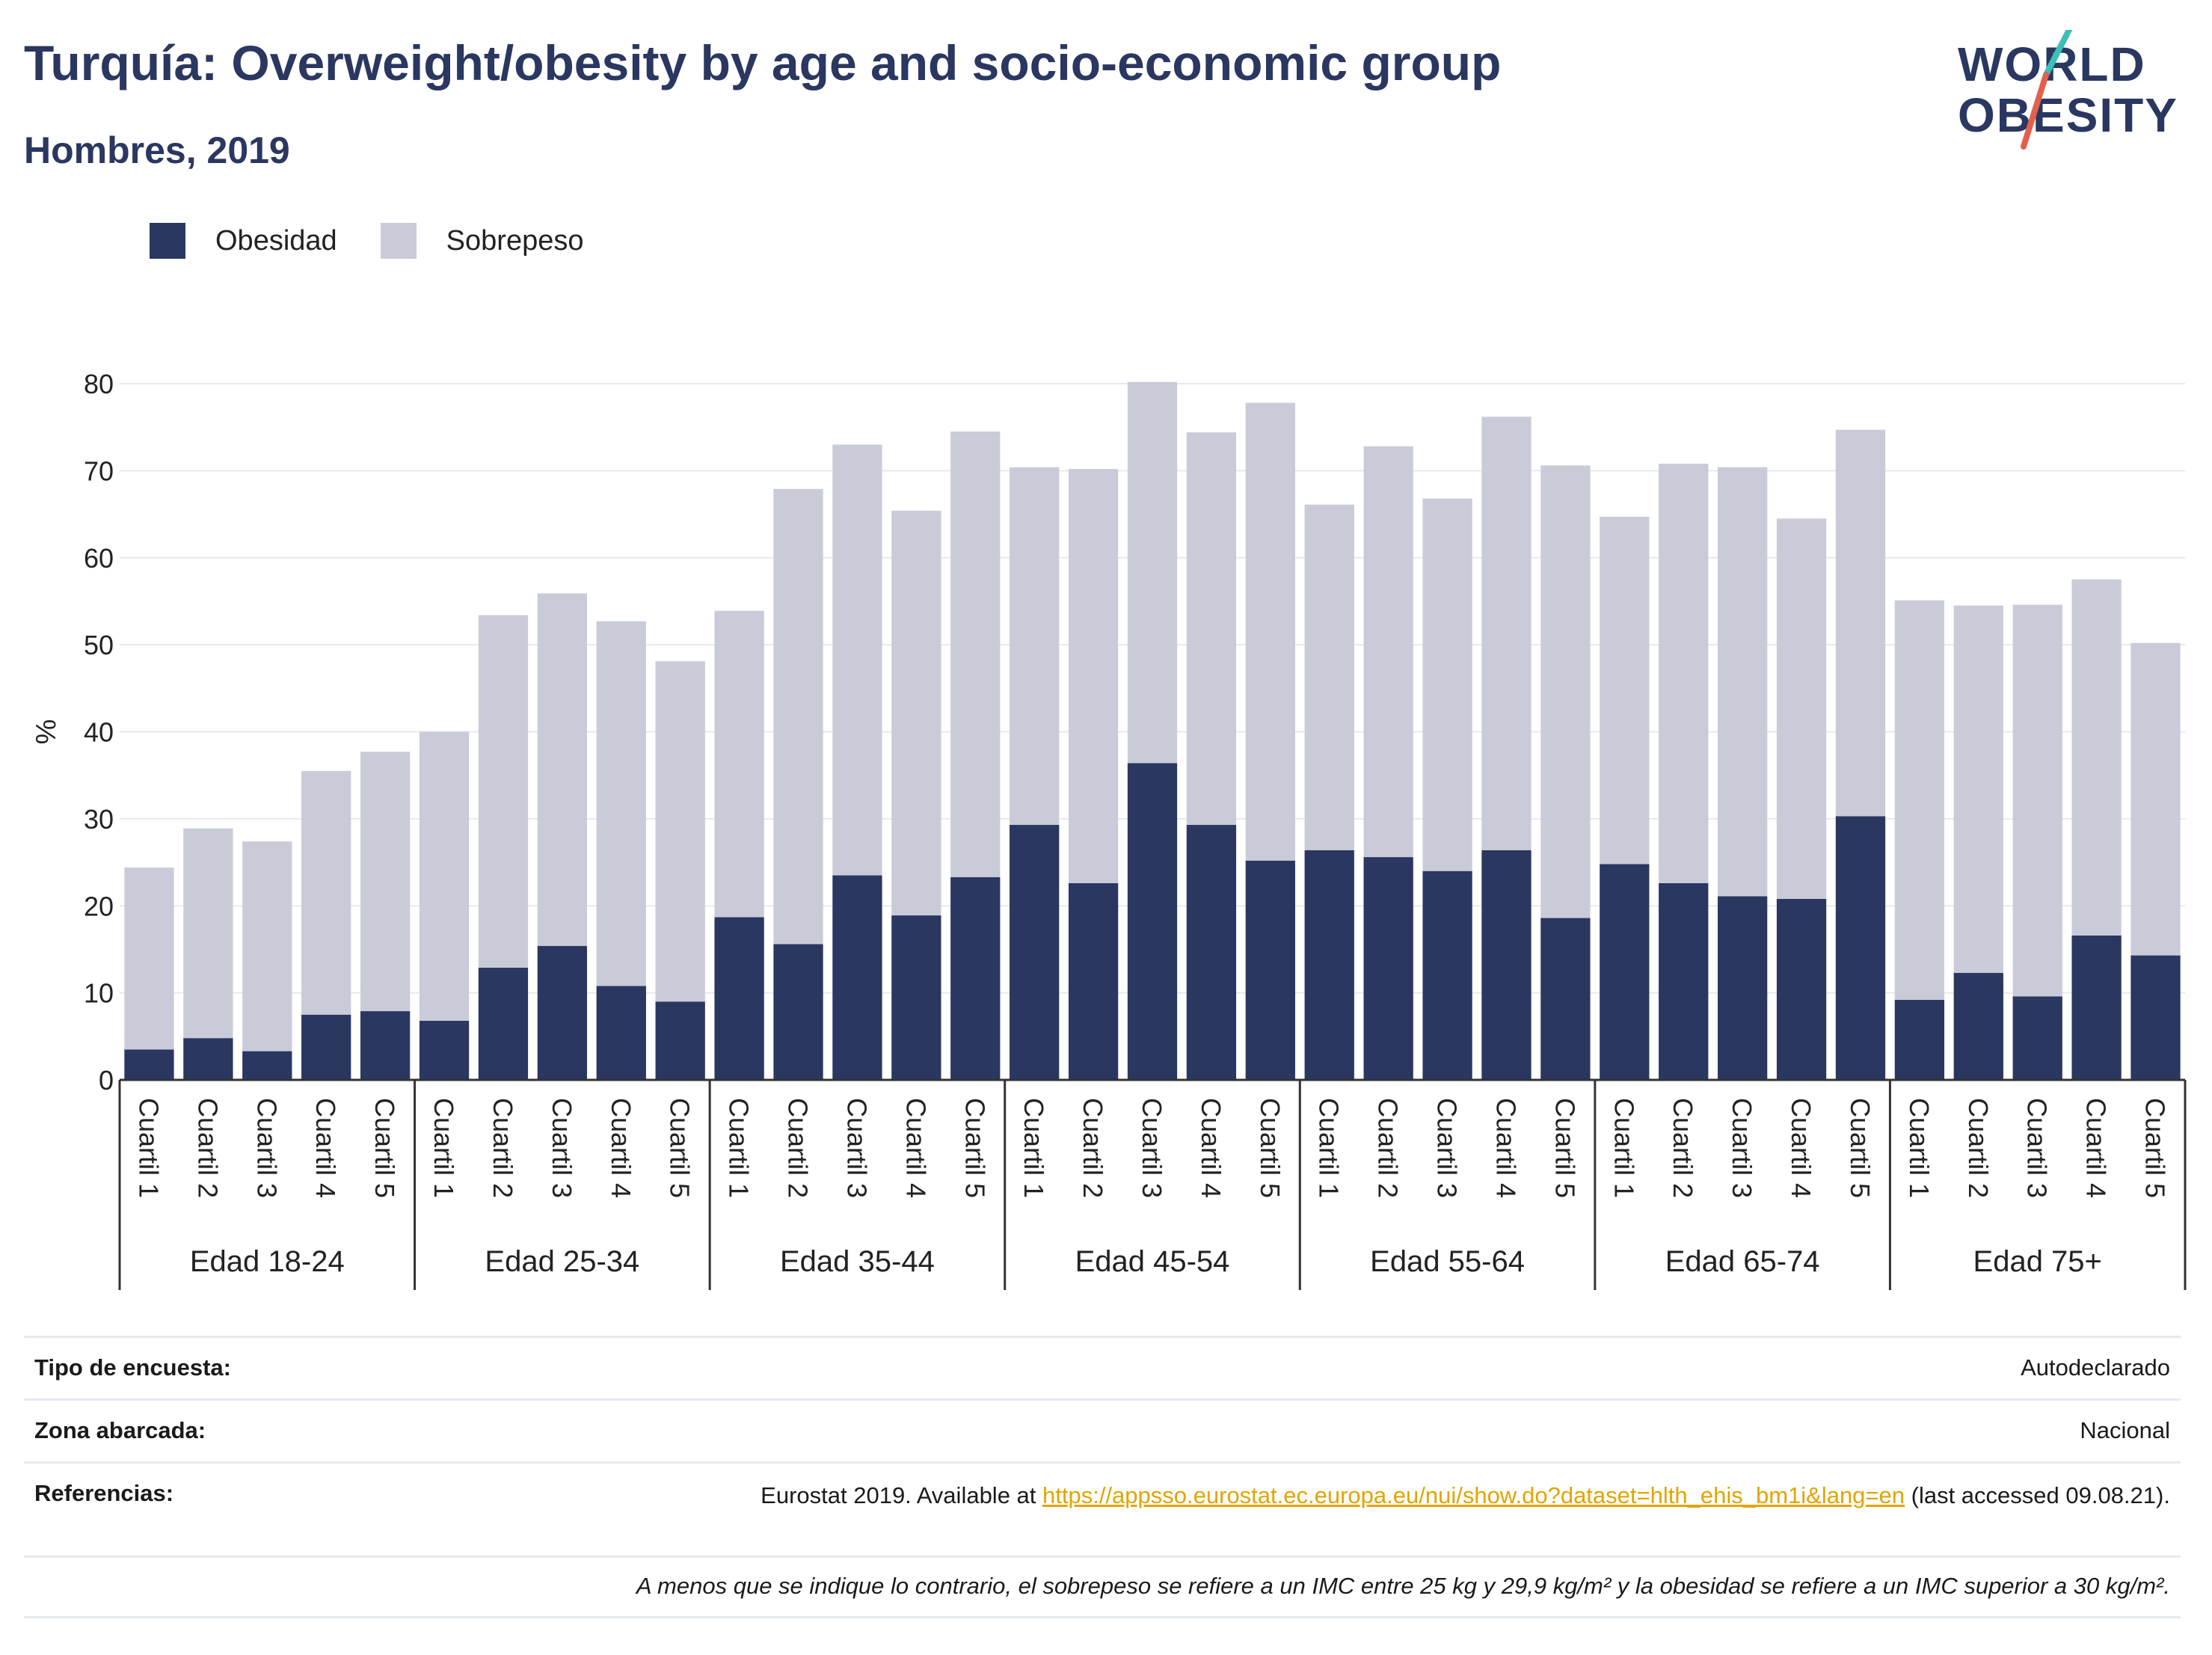 The height and width of the screenshot is (1655, 2212). Describe the element at coordinates (99, 558) in the screenshot. I see `y-tick-label: 60` at that location.